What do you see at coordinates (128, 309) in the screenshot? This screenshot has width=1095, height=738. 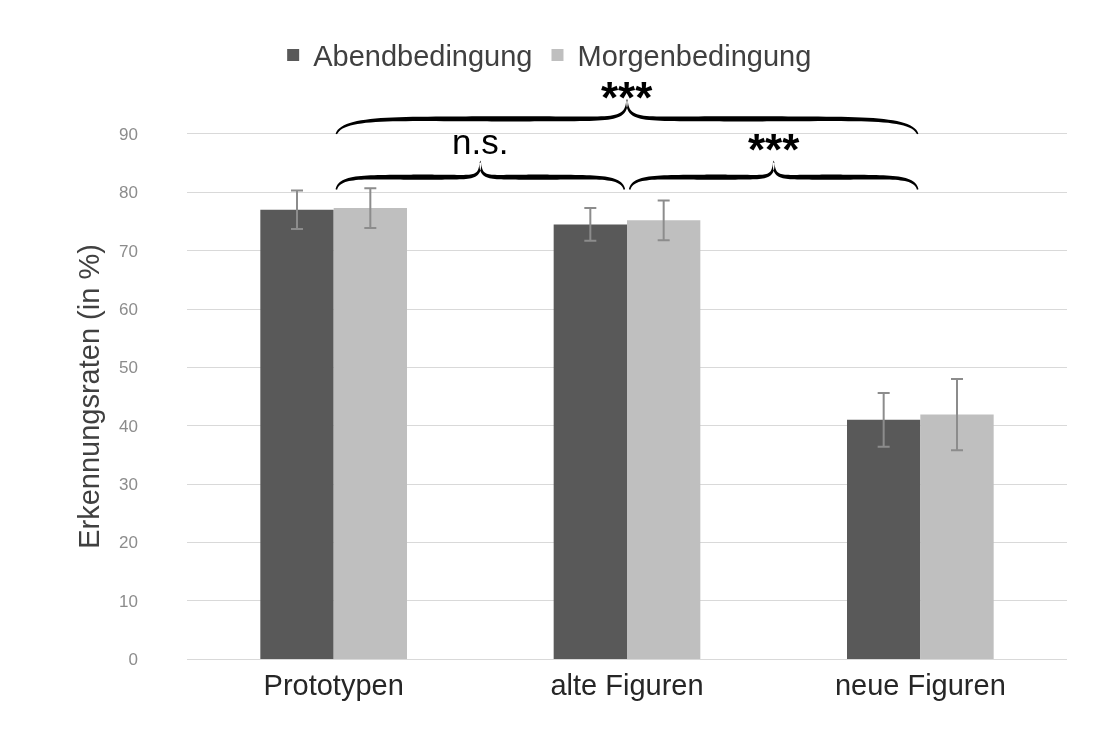 I see `y-tick-label: 60` at bounding box center [128, 309].